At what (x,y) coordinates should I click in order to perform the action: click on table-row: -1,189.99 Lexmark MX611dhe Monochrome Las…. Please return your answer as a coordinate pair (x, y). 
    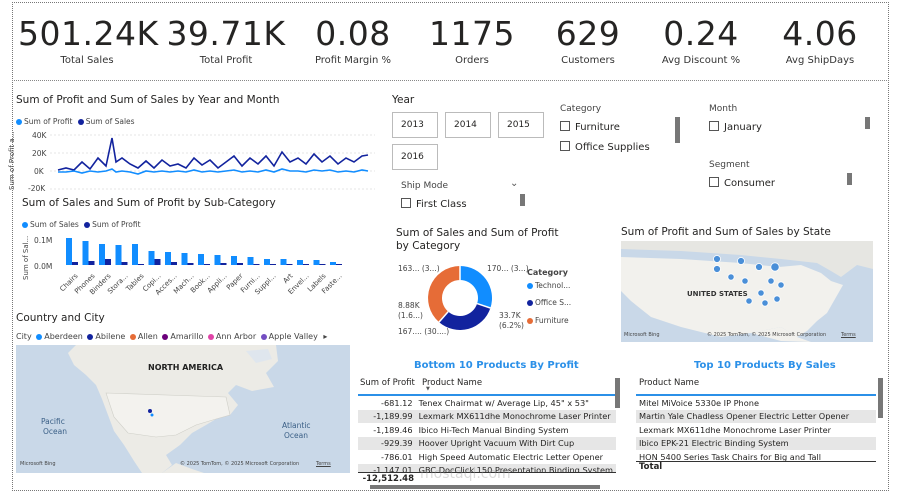
    Looking at the image, I should click on (487, 416).